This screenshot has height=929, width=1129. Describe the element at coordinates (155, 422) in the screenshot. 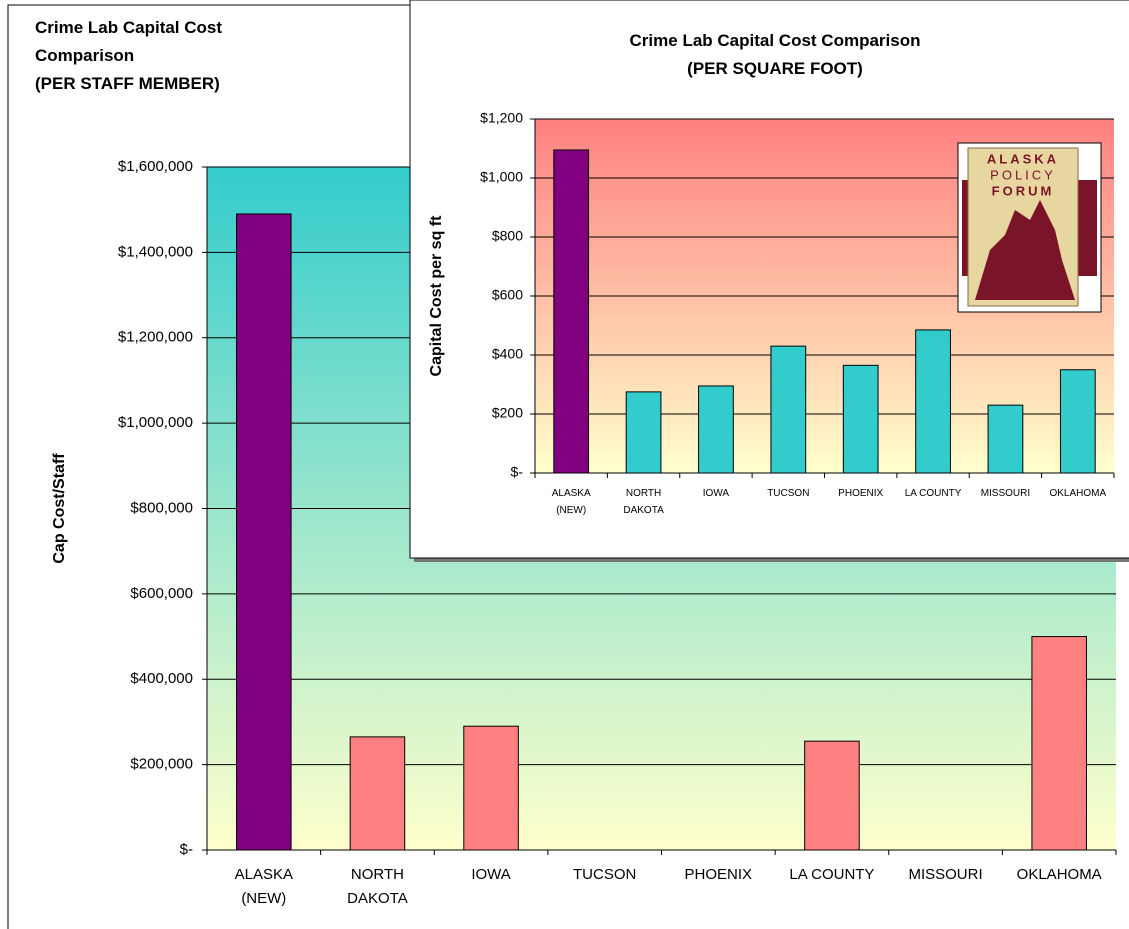

I see `y-tick-label: $1,000,000` at that location.